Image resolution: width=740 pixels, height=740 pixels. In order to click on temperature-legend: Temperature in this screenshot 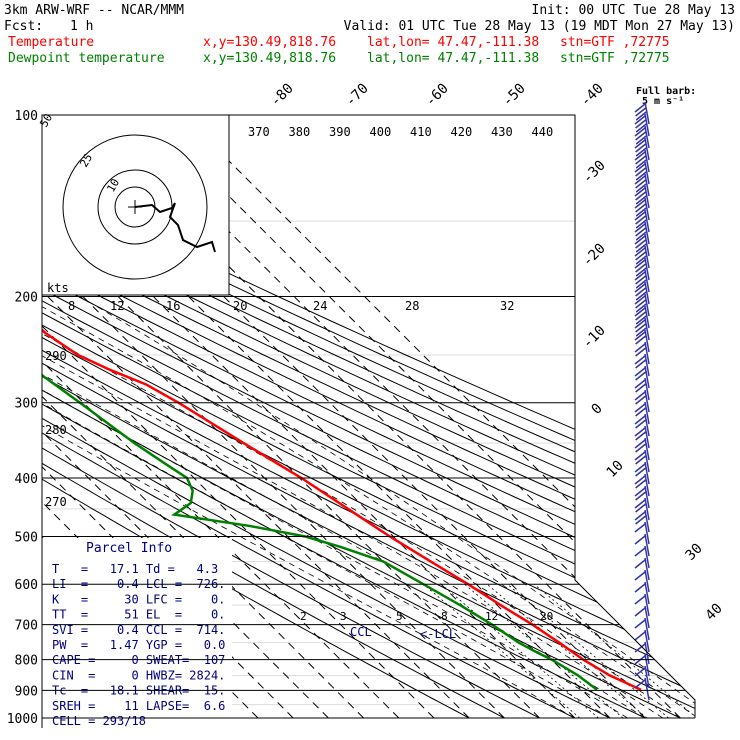, I will do `click(51, 42)`.